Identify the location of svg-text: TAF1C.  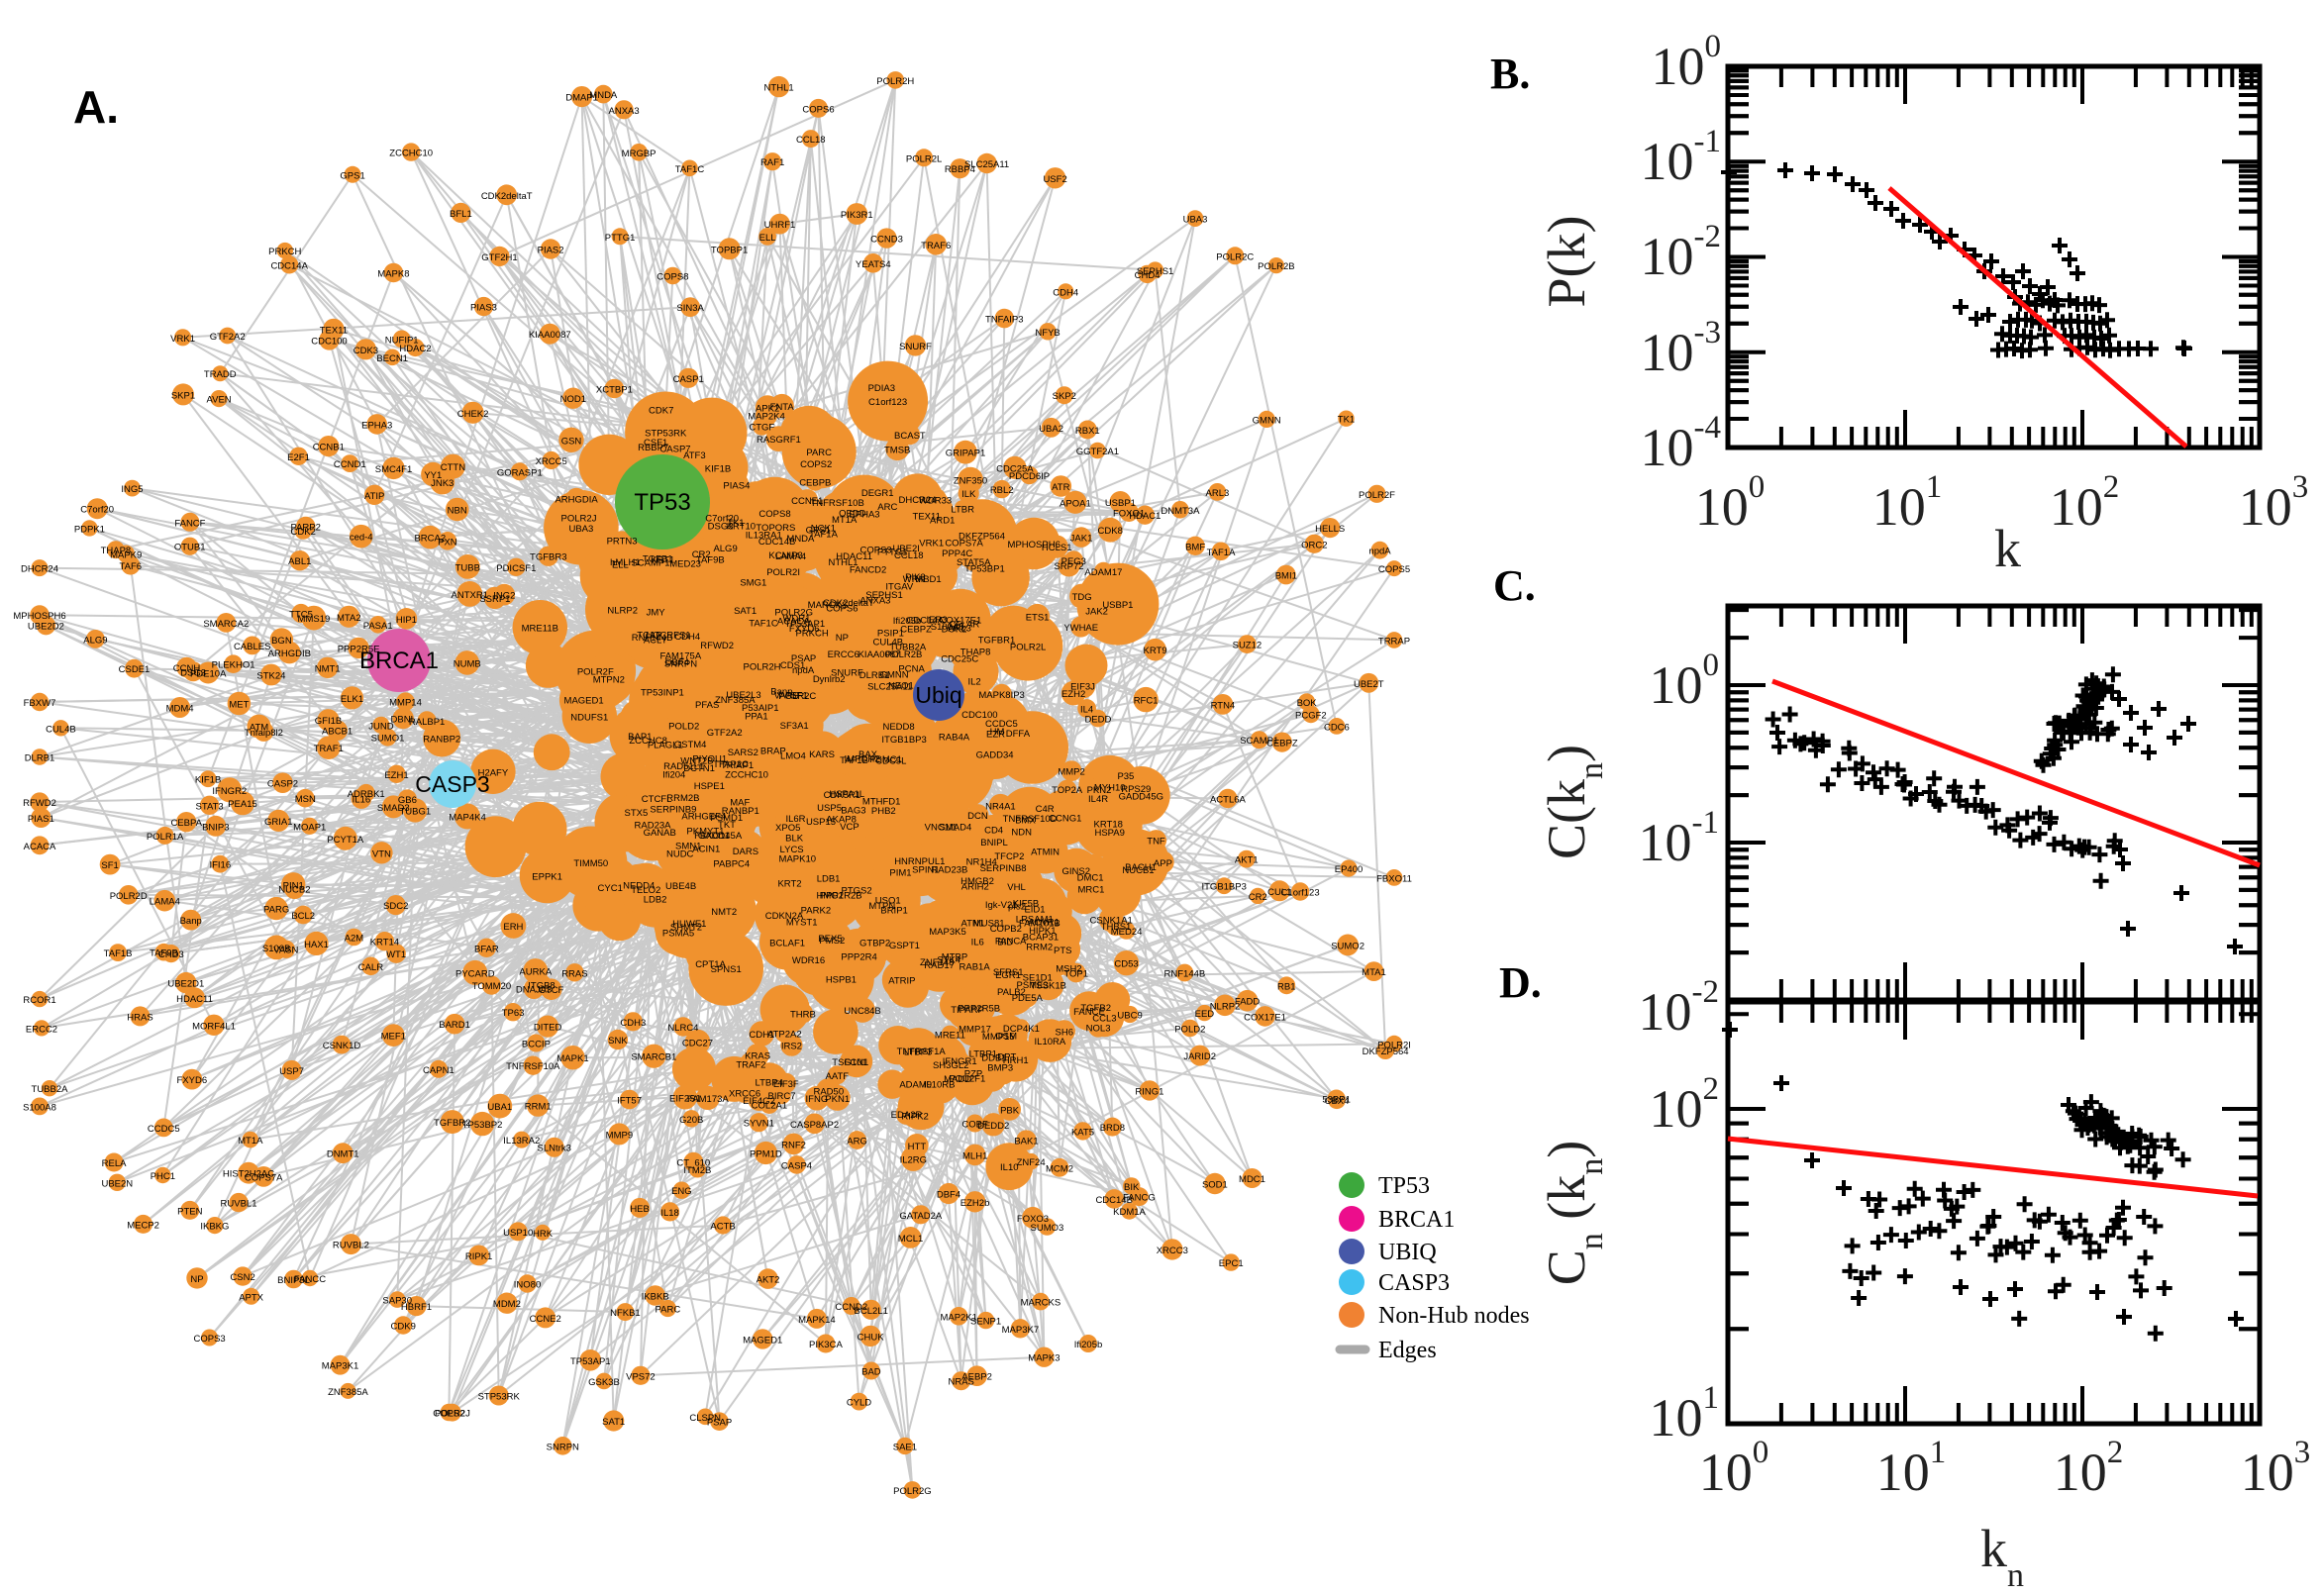
(690, 169).